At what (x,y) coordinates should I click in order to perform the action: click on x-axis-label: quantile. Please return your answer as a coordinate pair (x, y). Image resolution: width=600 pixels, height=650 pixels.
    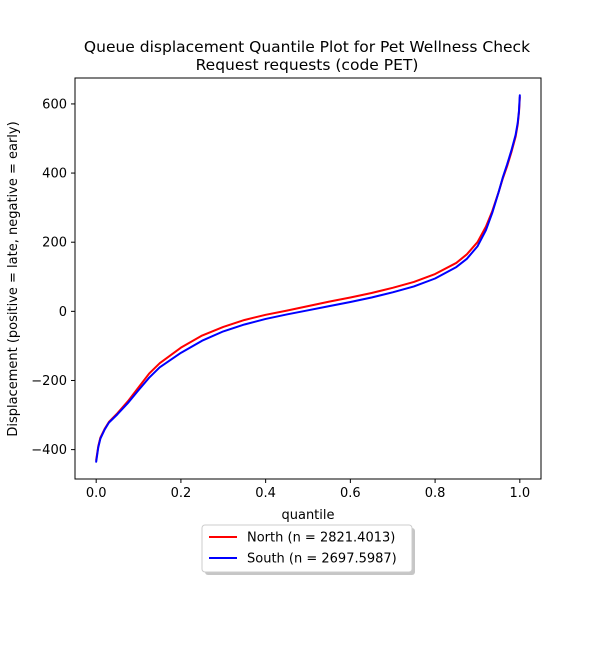
    Looking at the image, I should click on (307, 515).